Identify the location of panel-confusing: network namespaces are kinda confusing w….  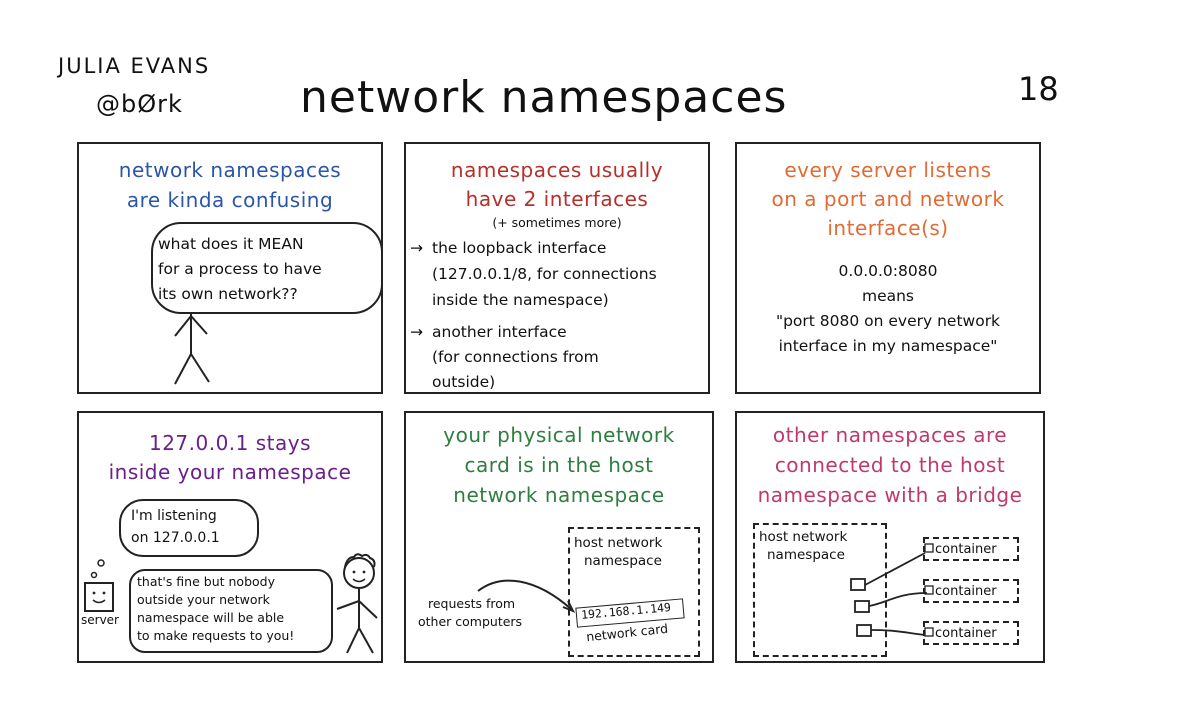
(230, 268).